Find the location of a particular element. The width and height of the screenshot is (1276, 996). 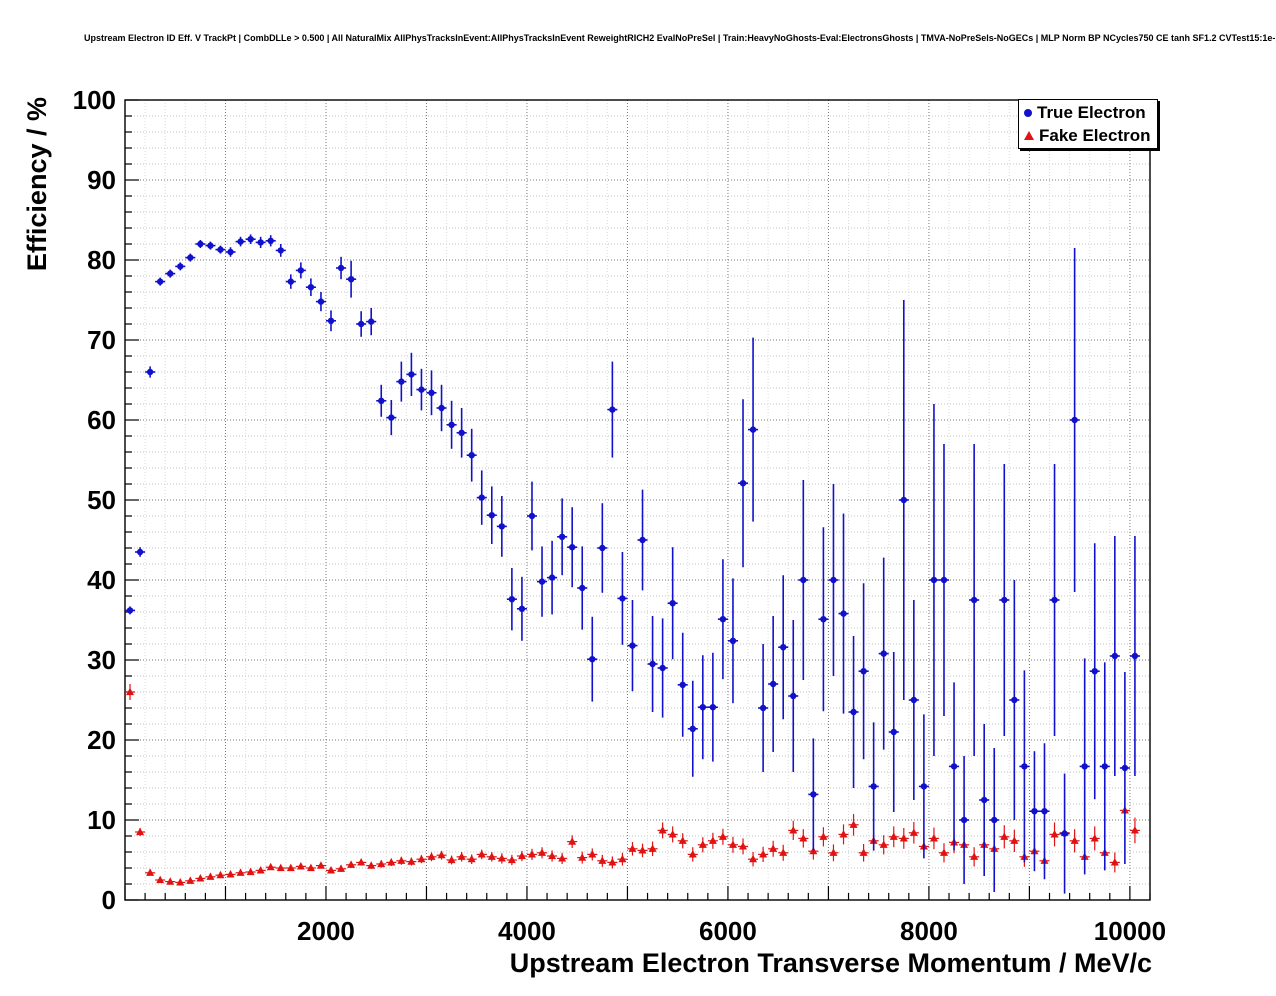

y-tick-label: 90 is located at coordinates (101, 180).